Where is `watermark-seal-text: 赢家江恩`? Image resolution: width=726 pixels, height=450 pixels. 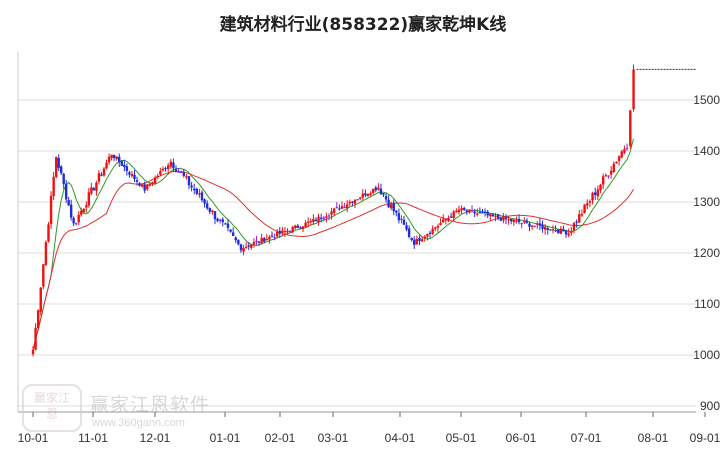
watermark-seal-text: 赢家江恩 is located at coordinates (52, 406).